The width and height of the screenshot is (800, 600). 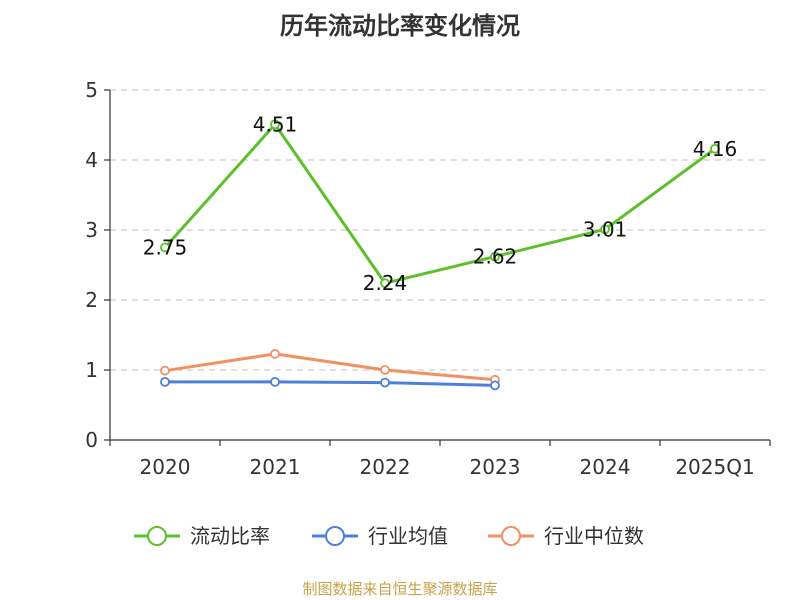 I want to click on legend: 流动比率 行业均值 行业中位数, so click(x=389, y=536).